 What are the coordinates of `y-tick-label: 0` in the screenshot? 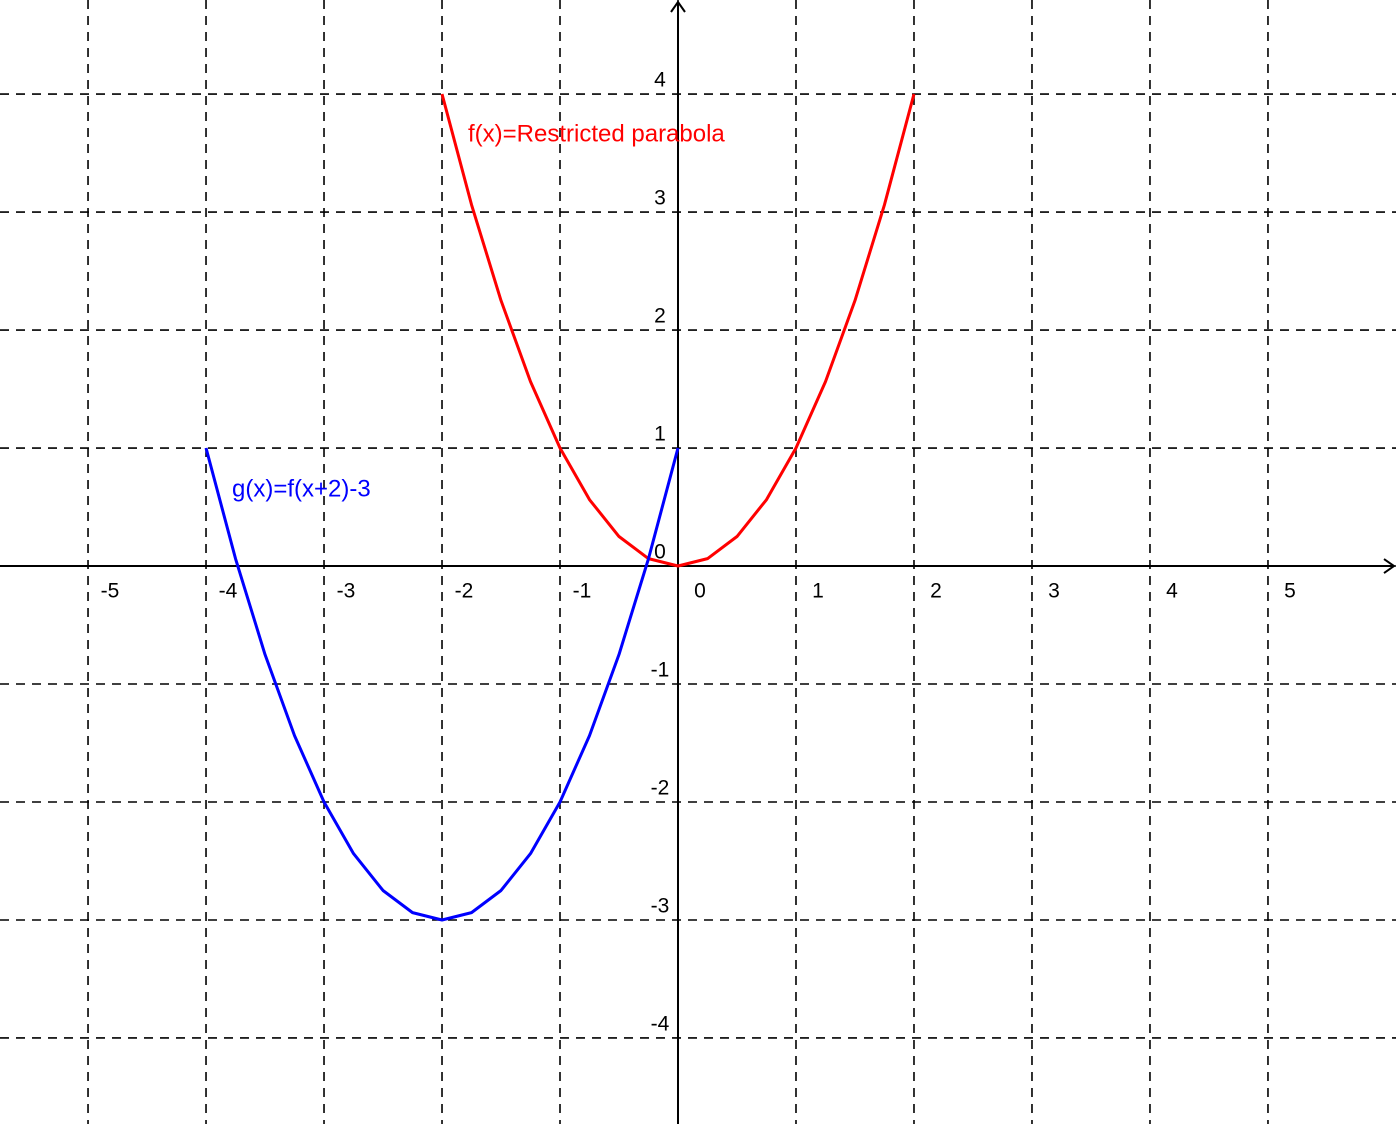 It's located at (660, 552).